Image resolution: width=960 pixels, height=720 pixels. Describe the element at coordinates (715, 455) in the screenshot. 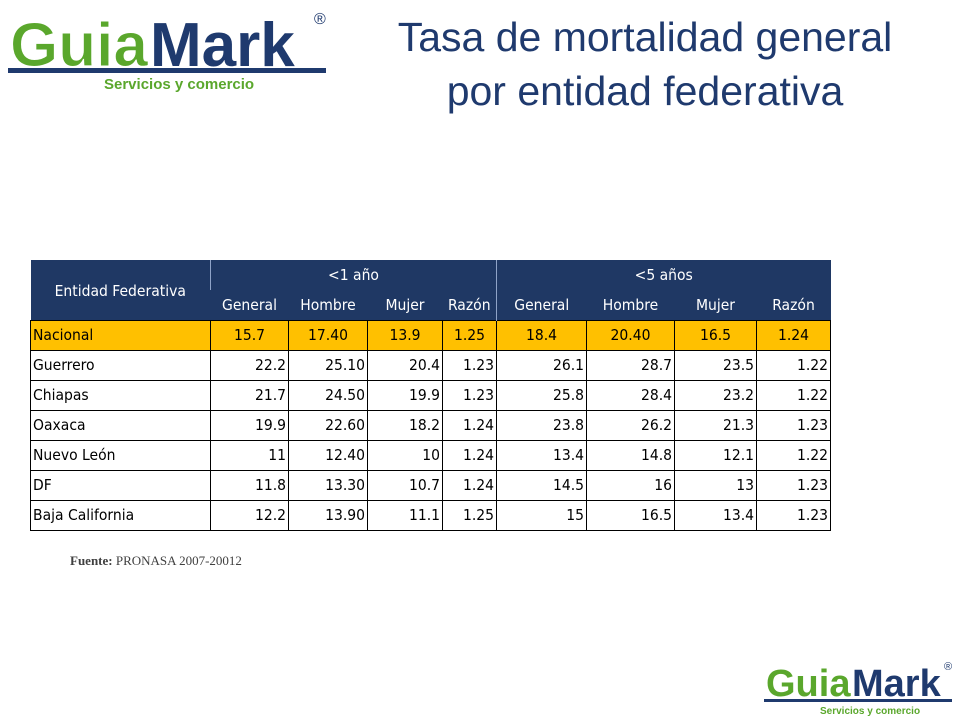

I see `value-cell: 12.1` at that location.